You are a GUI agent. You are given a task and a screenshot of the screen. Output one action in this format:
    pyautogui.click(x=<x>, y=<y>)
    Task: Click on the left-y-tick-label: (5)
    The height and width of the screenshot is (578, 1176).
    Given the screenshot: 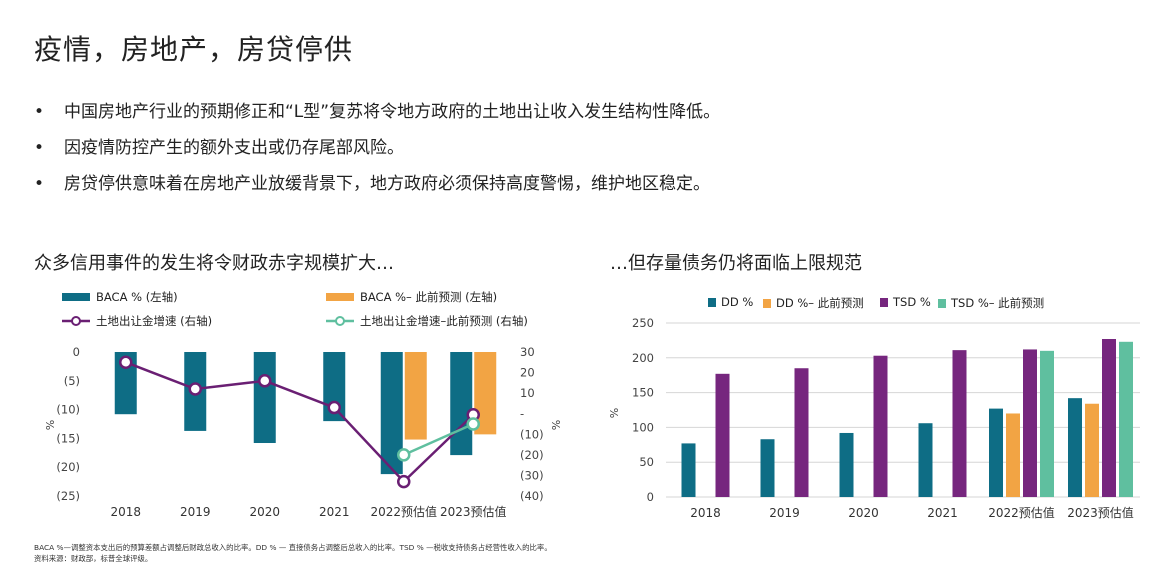 What is the action you would take?
    pyautogui.click(x=72, y=381)
    